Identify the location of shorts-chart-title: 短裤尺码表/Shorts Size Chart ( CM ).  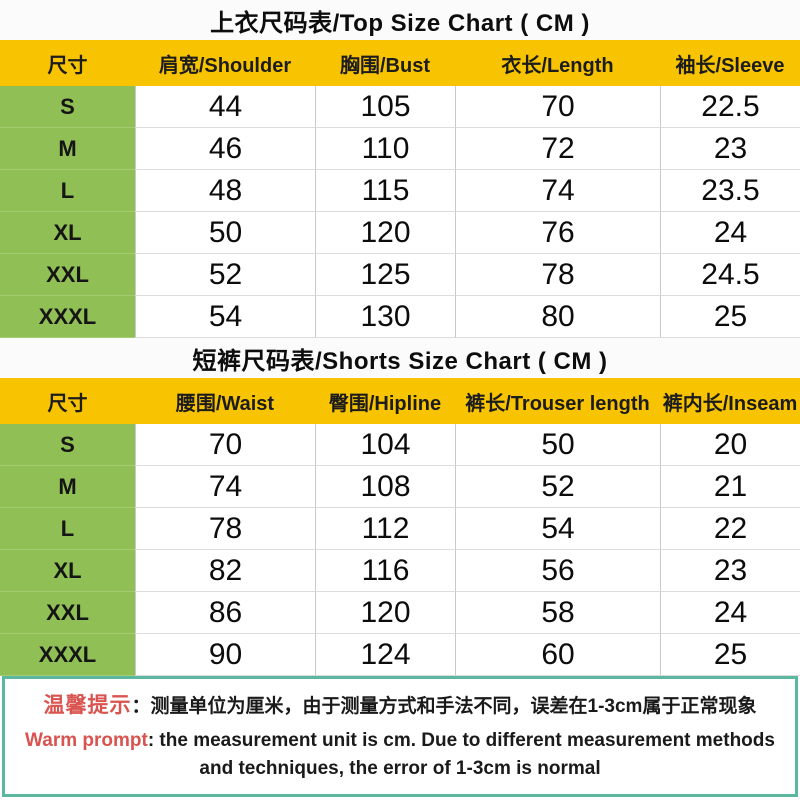
(400, 358).